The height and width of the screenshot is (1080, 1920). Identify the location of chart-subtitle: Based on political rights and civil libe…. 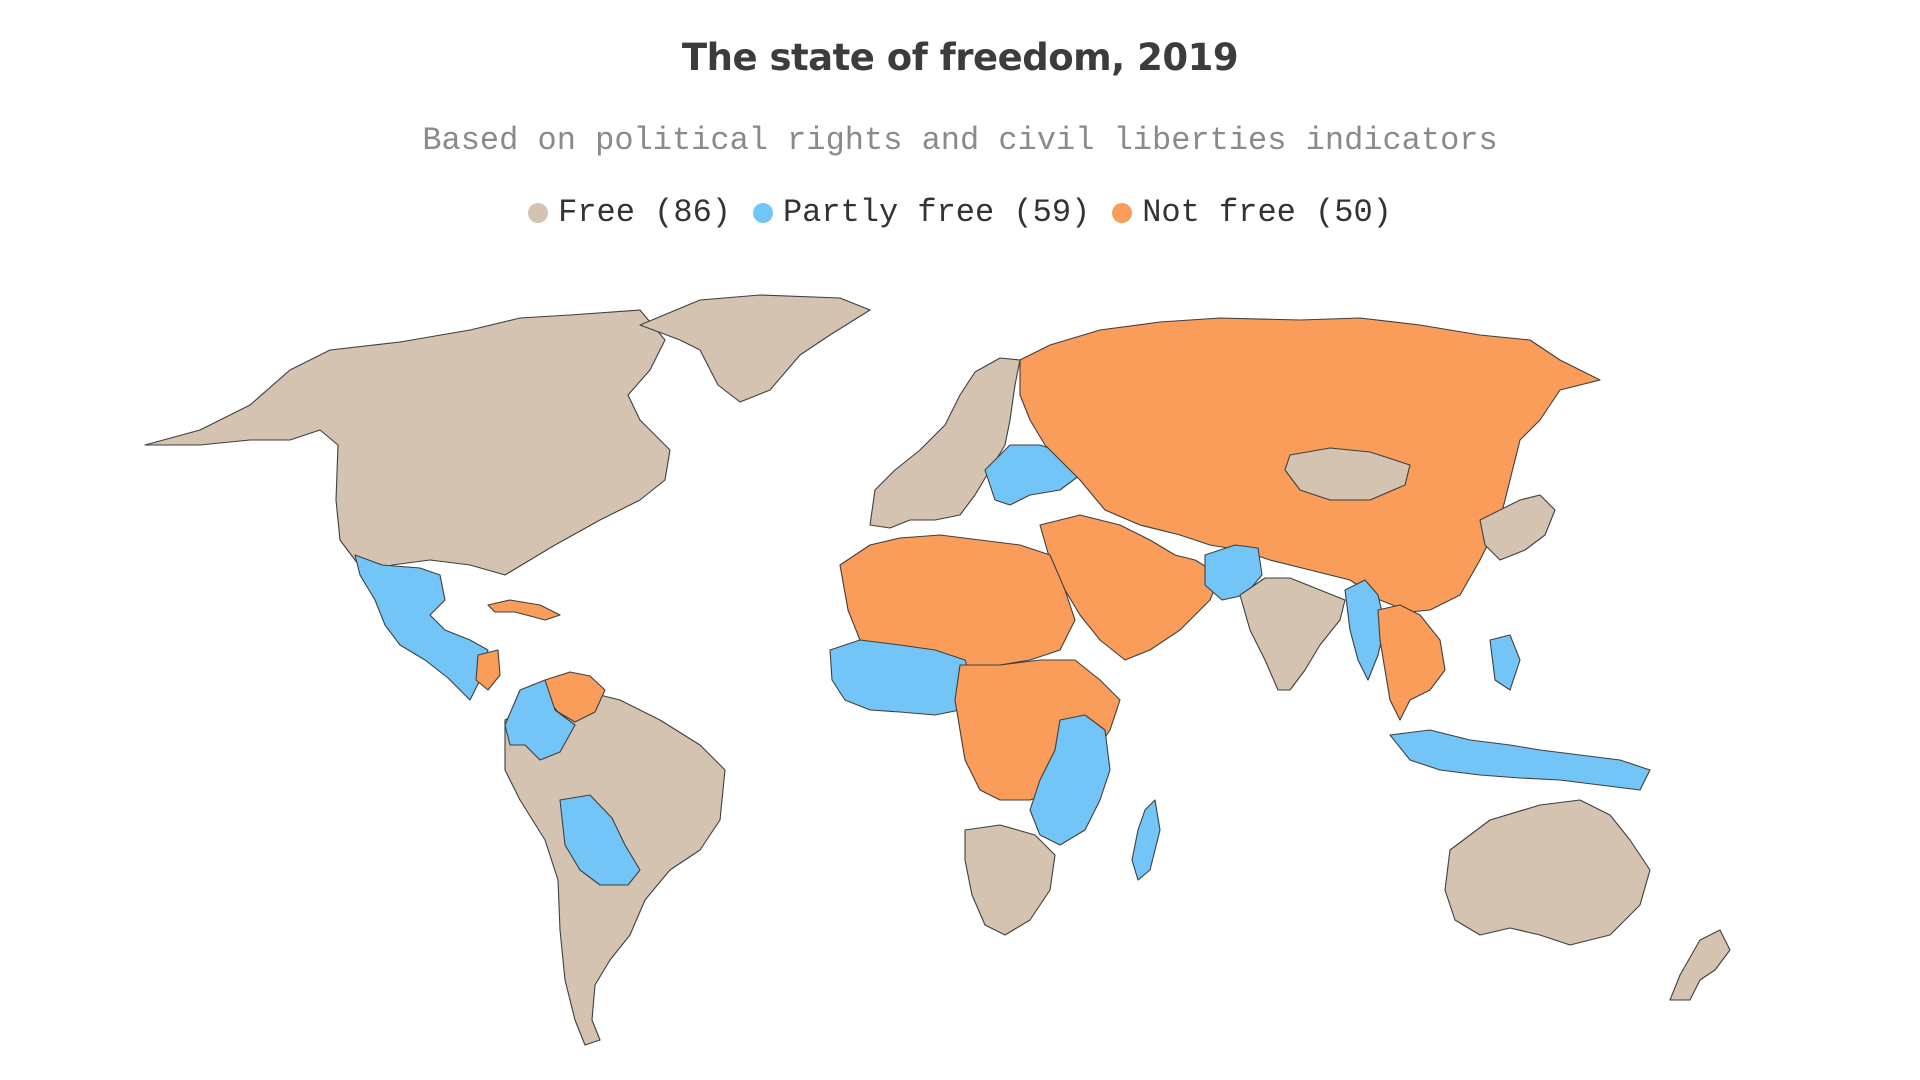
(960, 140).